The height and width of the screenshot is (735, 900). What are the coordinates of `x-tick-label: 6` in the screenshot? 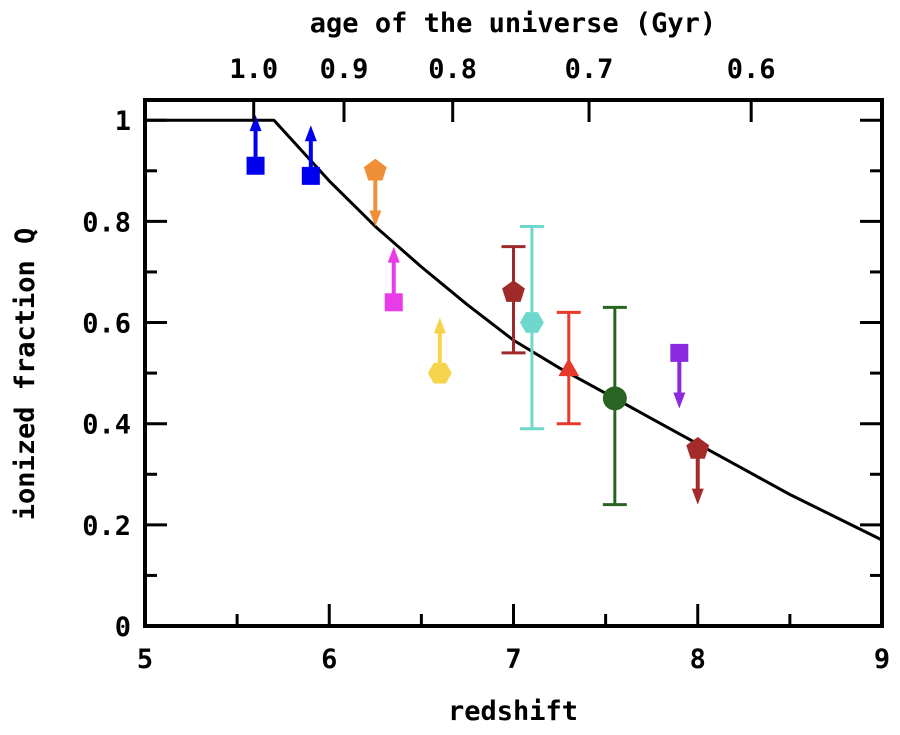 It's located at (329, 659).